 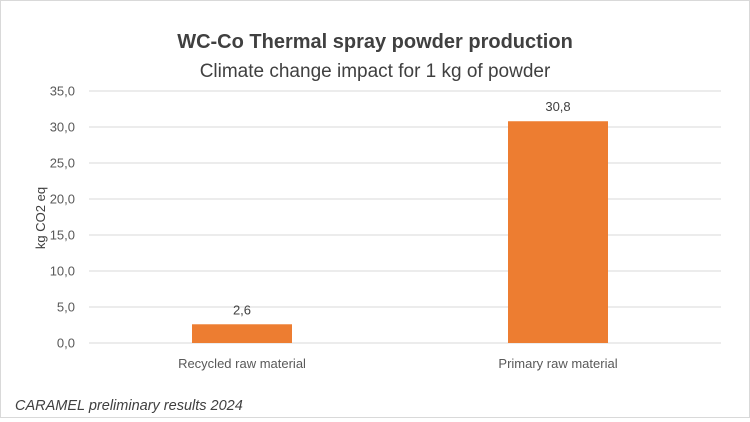 I want to click on x-tick-label: Recycled raw material, so click(x=242, y=363).